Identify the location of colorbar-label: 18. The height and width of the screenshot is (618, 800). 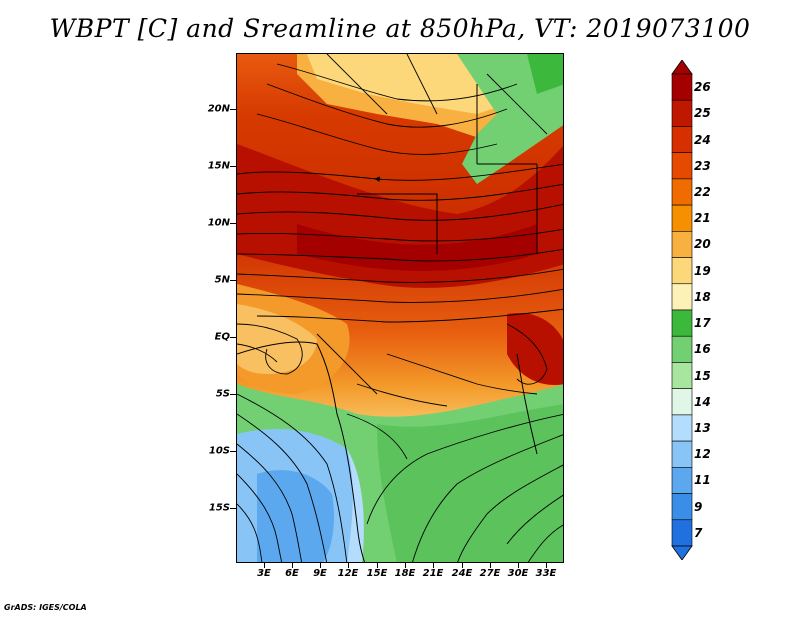
(702, 296).